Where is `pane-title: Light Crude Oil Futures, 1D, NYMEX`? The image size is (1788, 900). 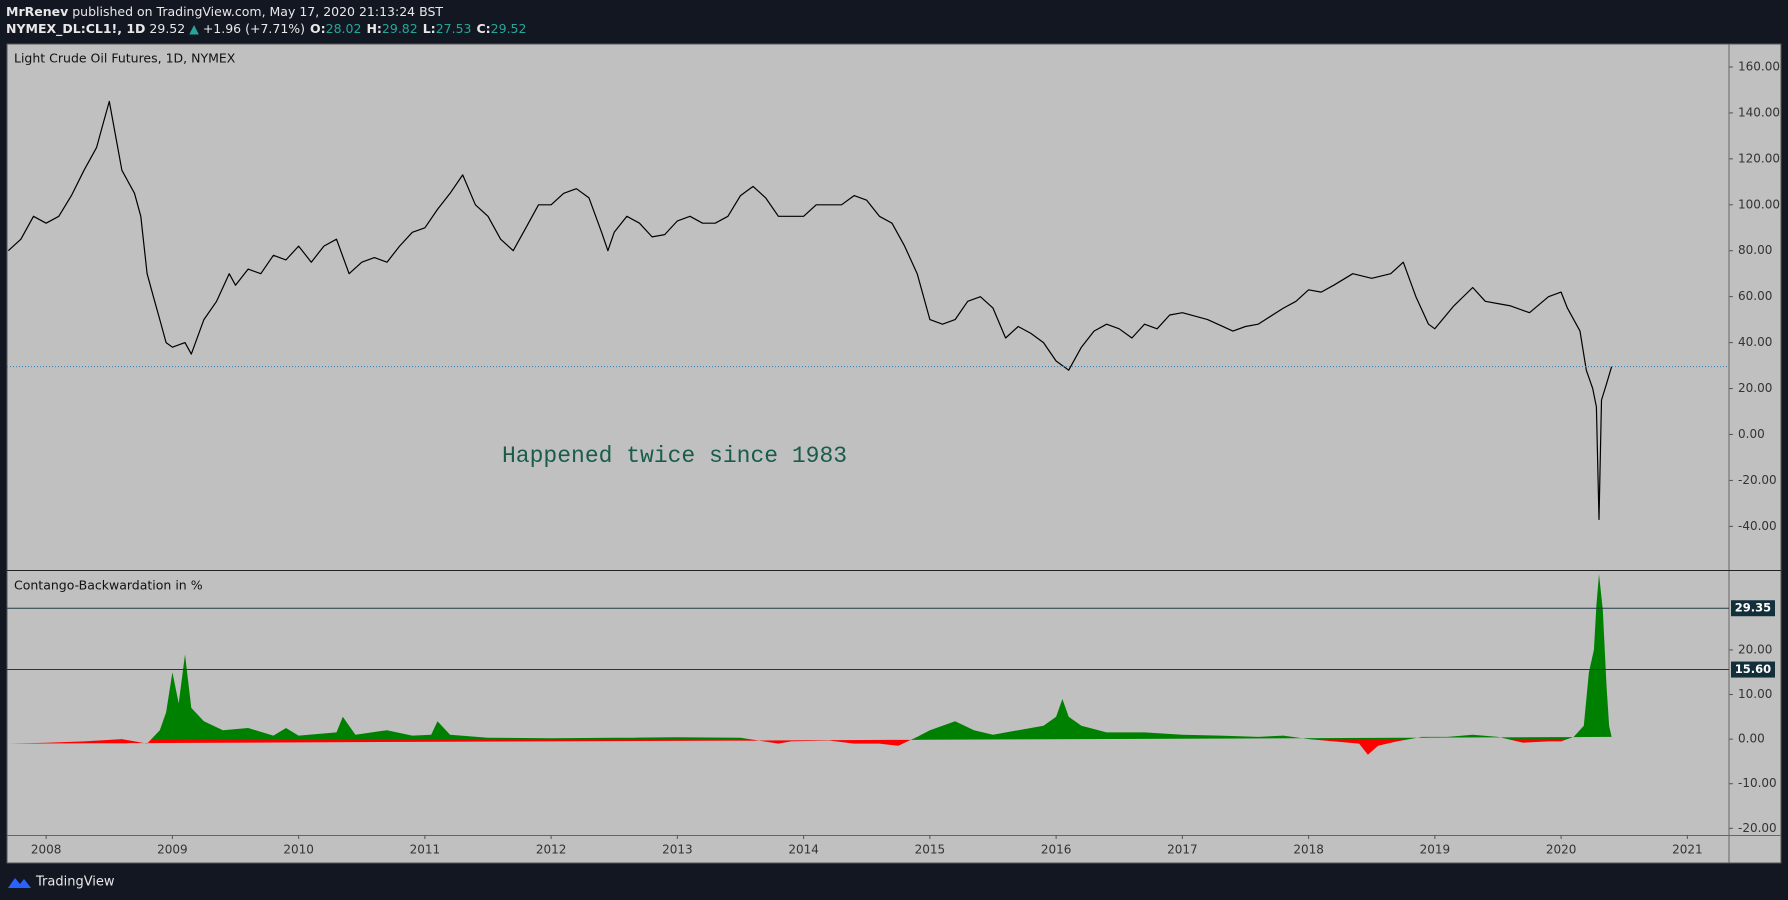 pane-title: Light Crude Oil Futures, 1D, NYMEX is located at coordinates (125, 58).